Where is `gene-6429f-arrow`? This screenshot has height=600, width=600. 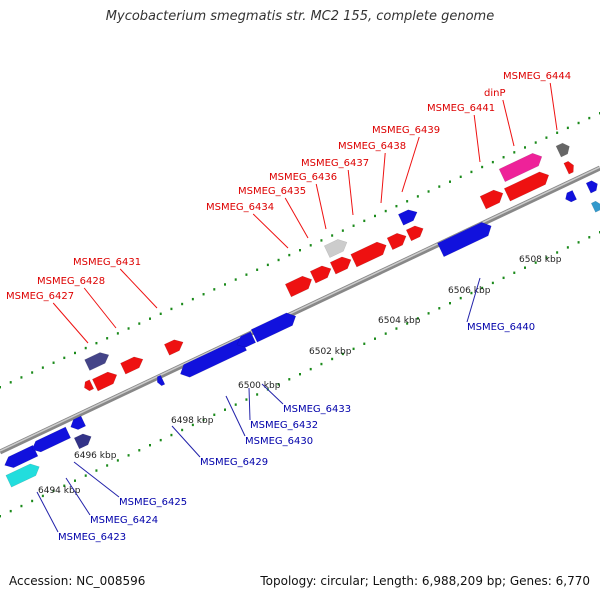 gene-6429f-arrow is located at coordinates (132, 365).